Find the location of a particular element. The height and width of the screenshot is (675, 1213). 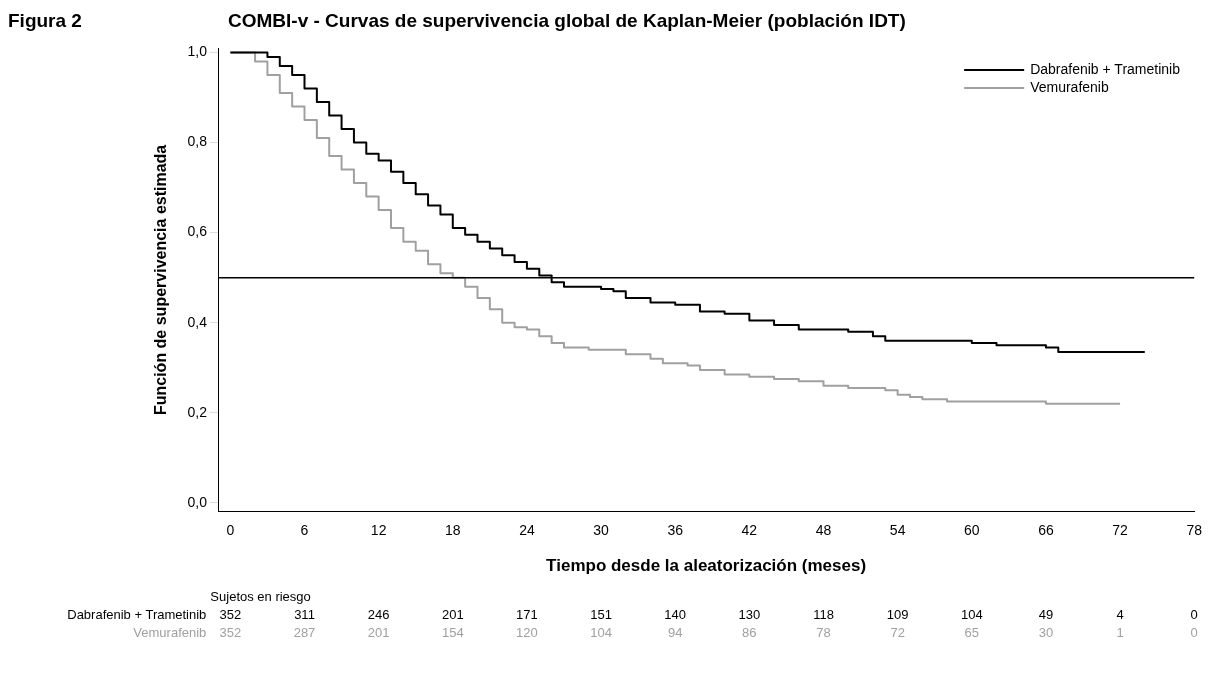

text: 171 is located at coordinates (527, 614).